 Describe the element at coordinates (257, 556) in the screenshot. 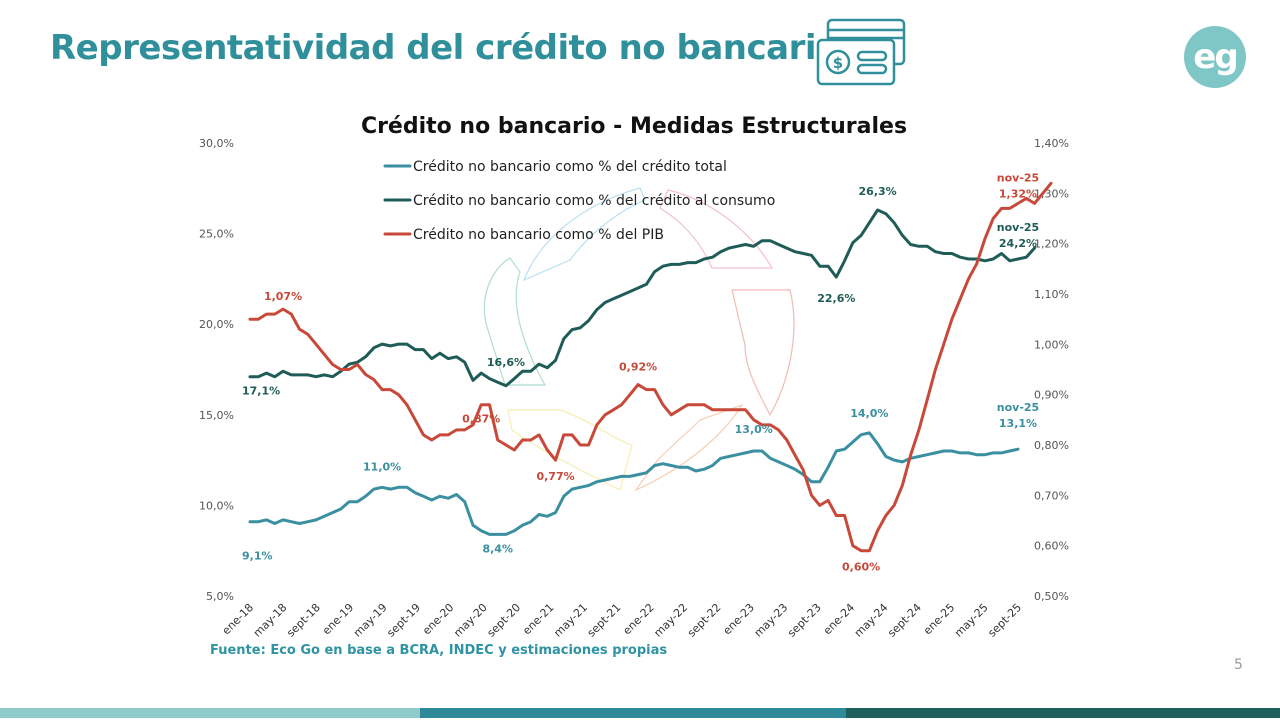

I see `data-label: 9,1%` at that location.